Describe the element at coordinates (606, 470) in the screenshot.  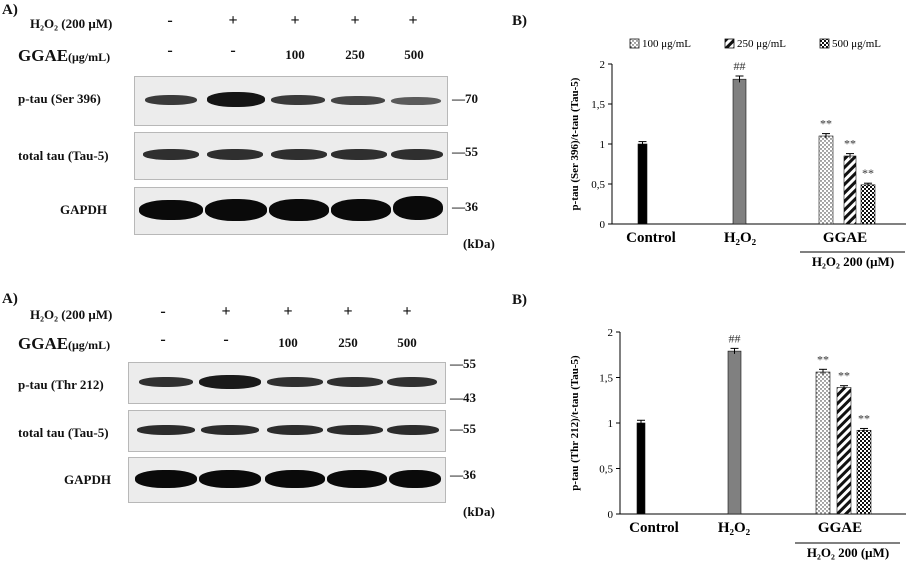
I see `bottom-chart-y-tick-label: 0,5` at that location.